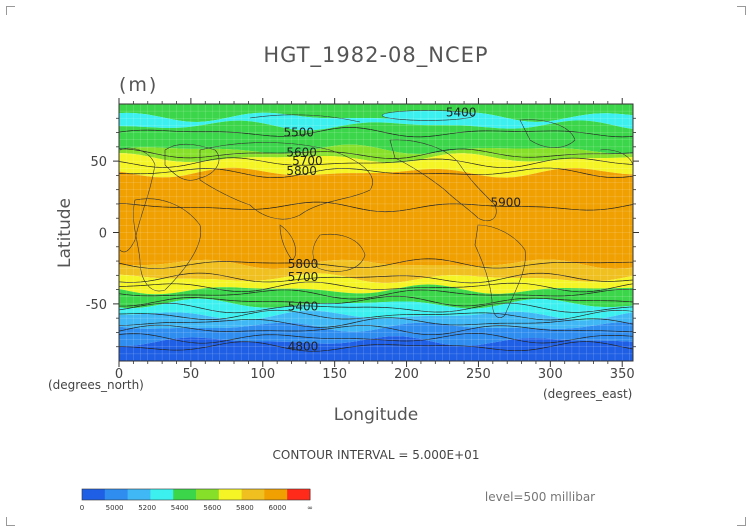 This screenshot has height=532, width=752. Describe the element at coordinates (376, 455) in the screenshot. I see `contour-interval-text: CONTOUR INTERVAL = 5.000E+01` at that location.